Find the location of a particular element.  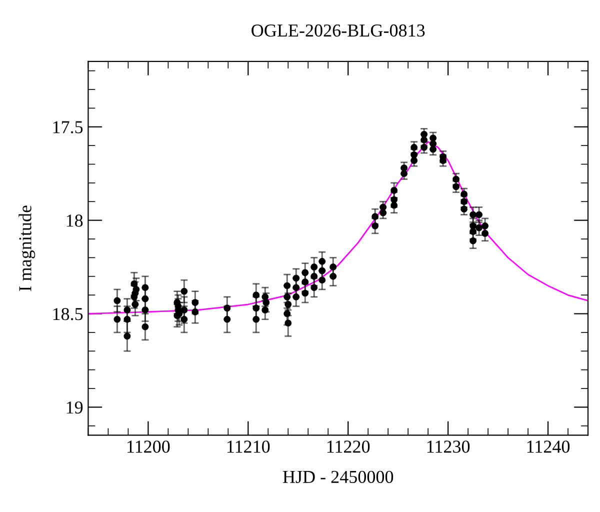

x-tick-label: 11200 is located at coordinates (149, 446).